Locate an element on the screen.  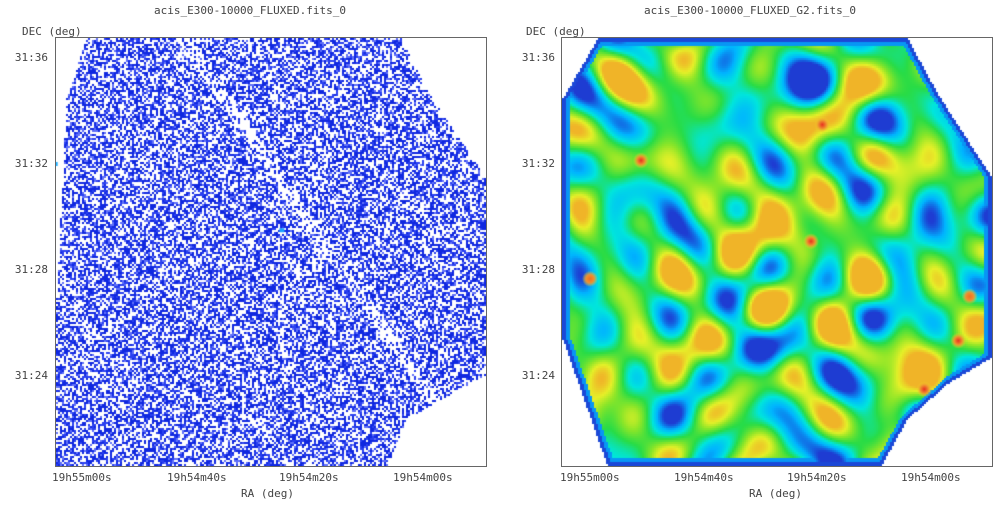
left-ylabel: DEC (deg) is located at coordinates (52, 31).